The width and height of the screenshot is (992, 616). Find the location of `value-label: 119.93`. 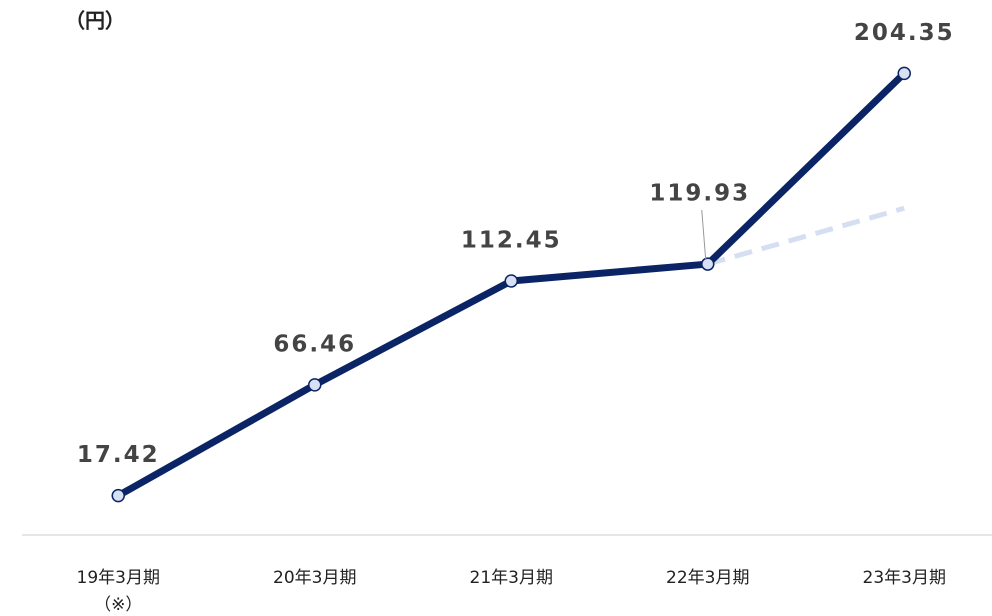

value-label: 119.93 is located at coordinates (699, 194).